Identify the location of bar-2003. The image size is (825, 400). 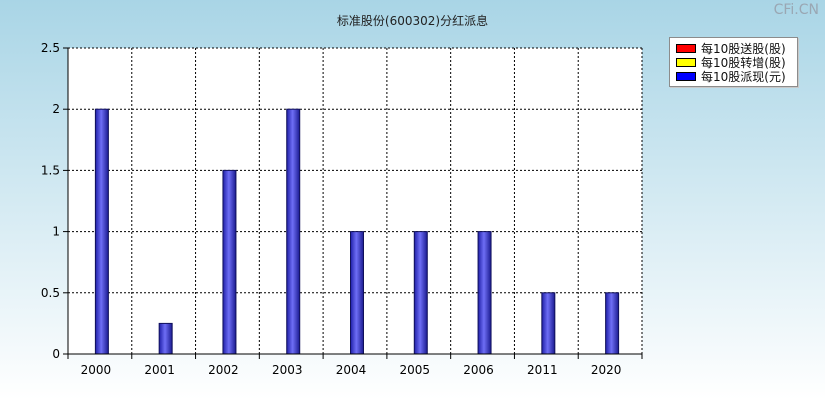
(293, 231).